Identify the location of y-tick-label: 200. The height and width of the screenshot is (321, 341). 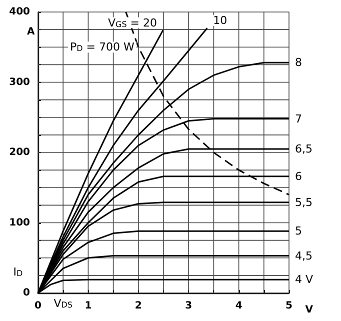
(19, 152).